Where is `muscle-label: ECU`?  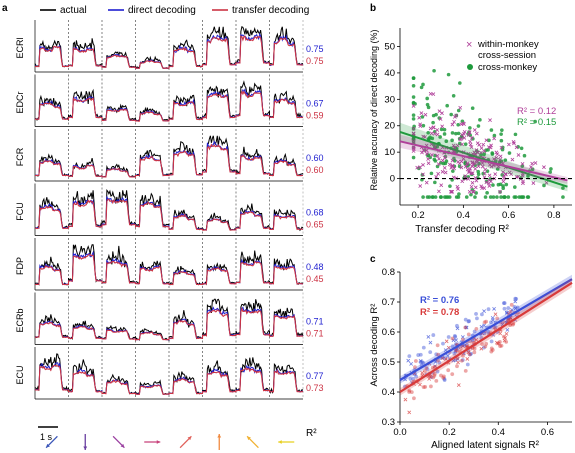
muscle-label: ECU is located at coordinates (20, 374).